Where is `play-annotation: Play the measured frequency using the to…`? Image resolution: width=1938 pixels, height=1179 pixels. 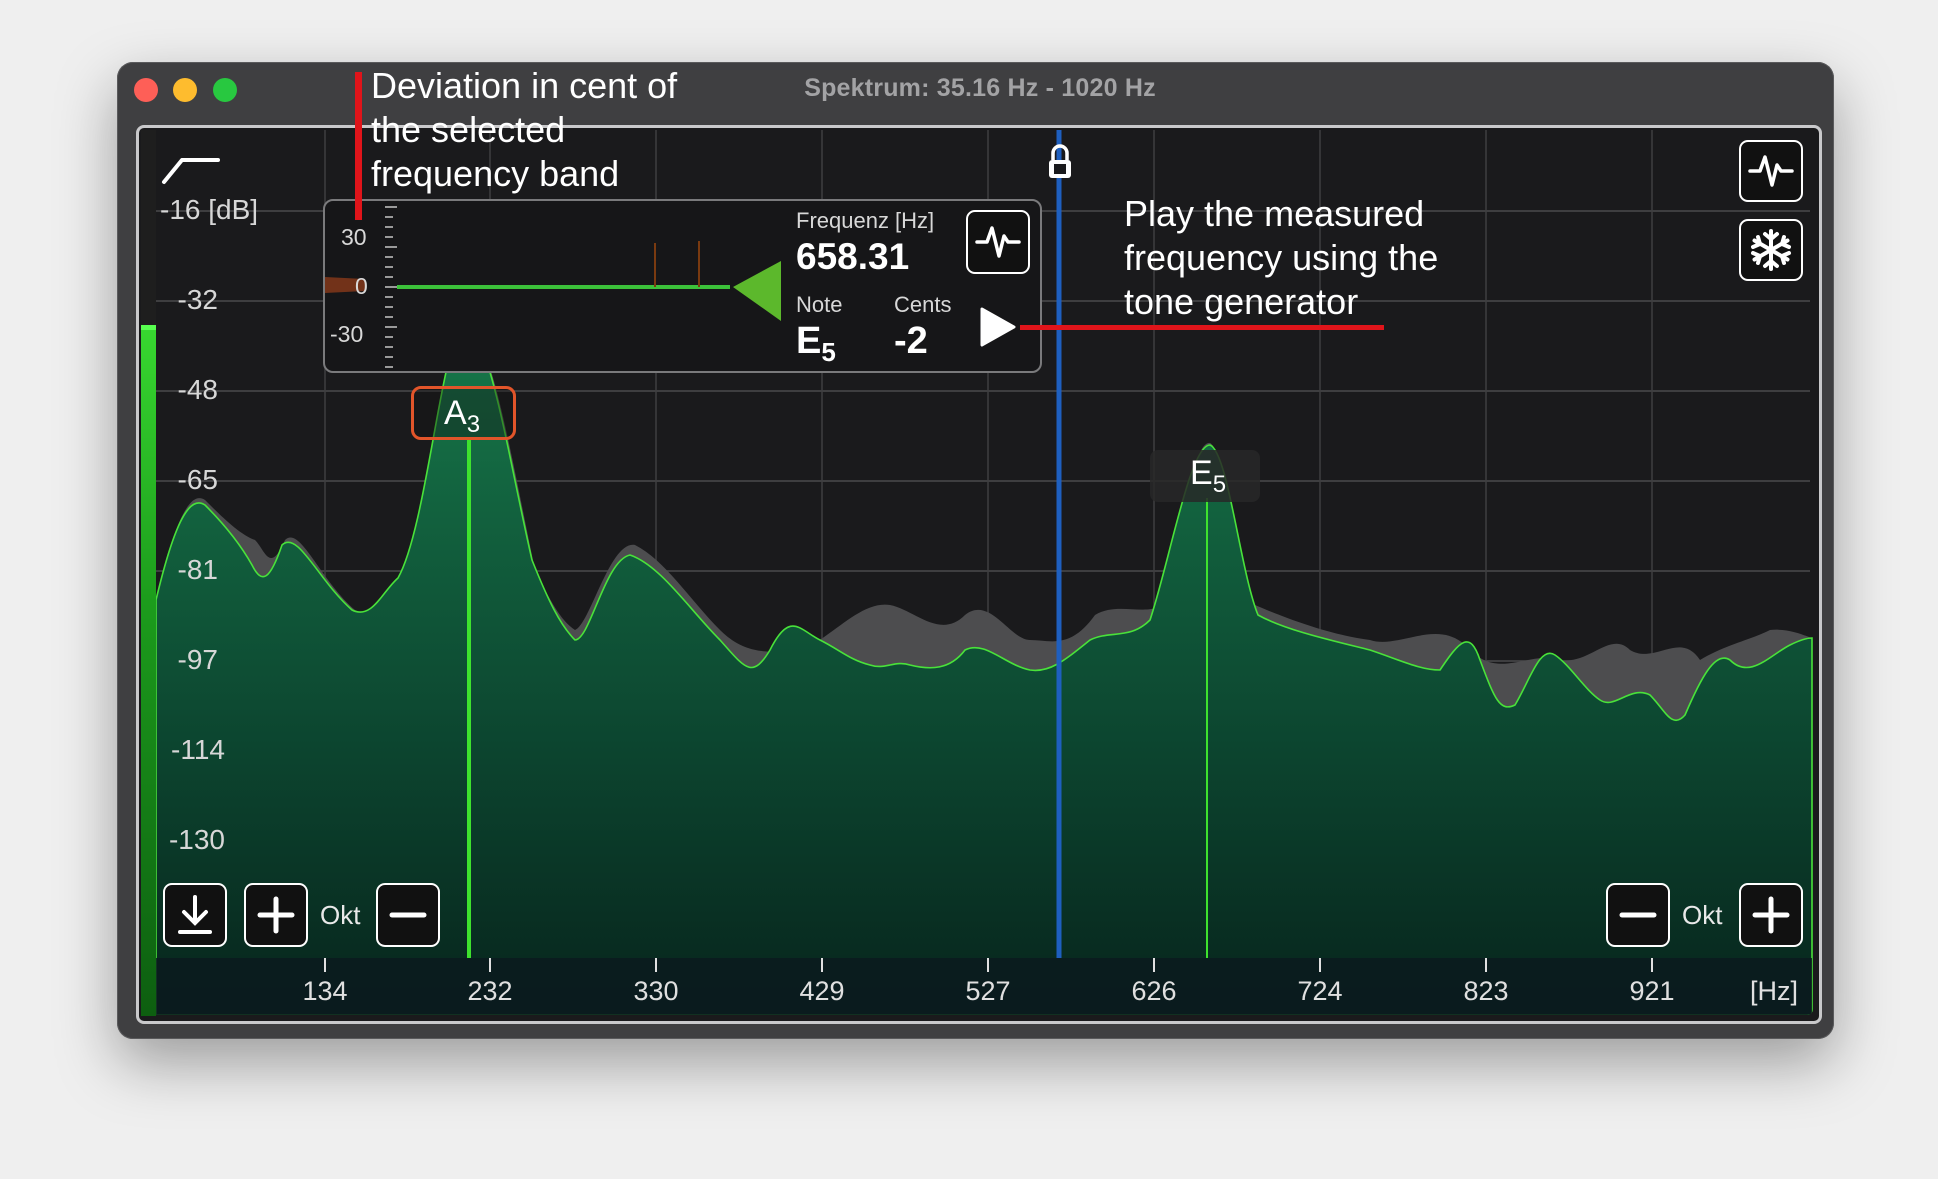 play-annotation: Play the measured frequency using the to… is located at coordinates (1281, 257).